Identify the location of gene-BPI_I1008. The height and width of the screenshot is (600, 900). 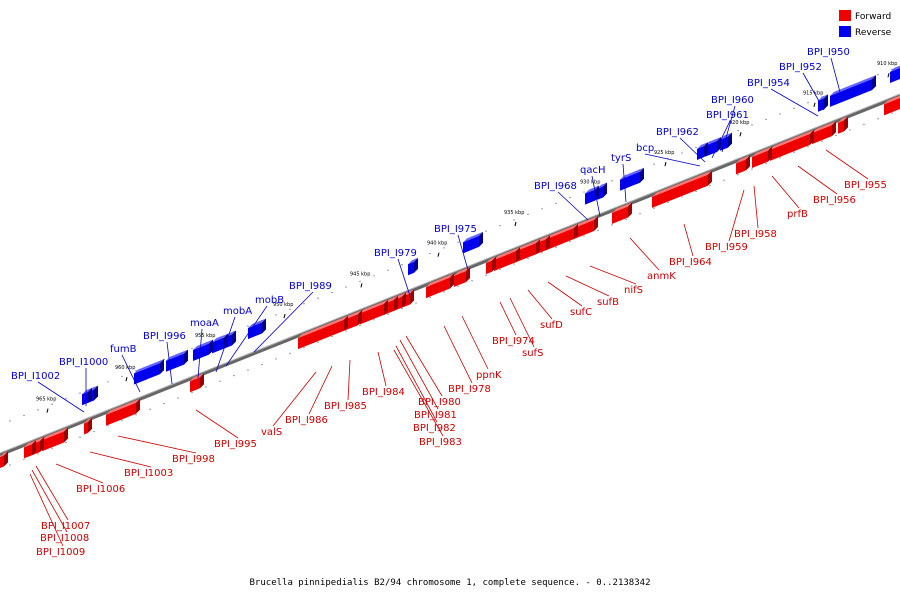
(30, 449).